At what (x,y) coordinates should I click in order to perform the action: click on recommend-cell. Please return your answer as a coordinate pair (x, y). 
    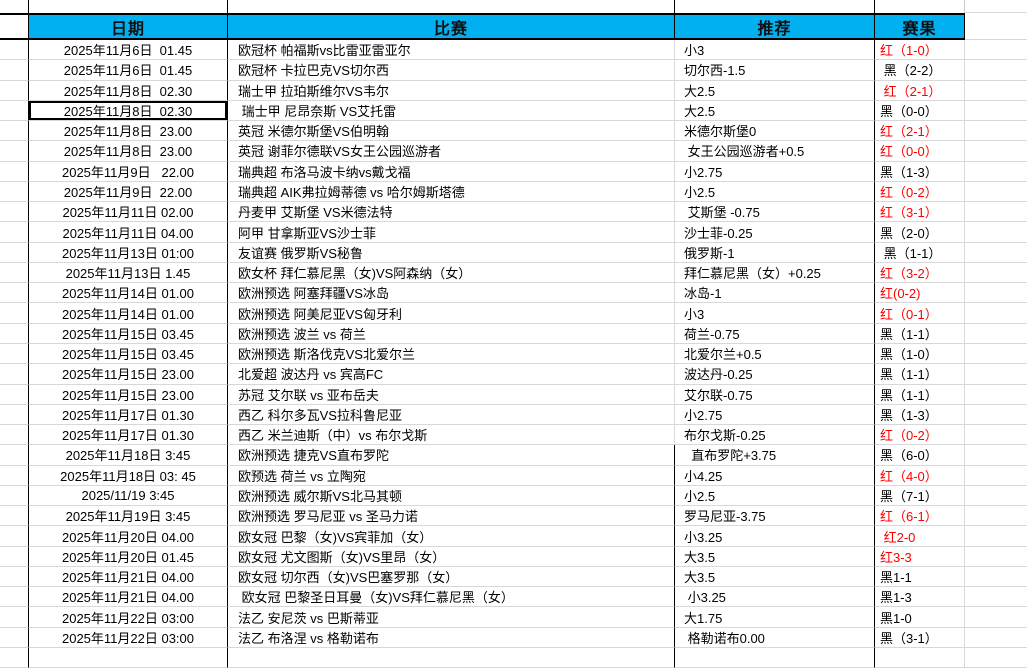
    Looking at the image, I should click on (775, 657).